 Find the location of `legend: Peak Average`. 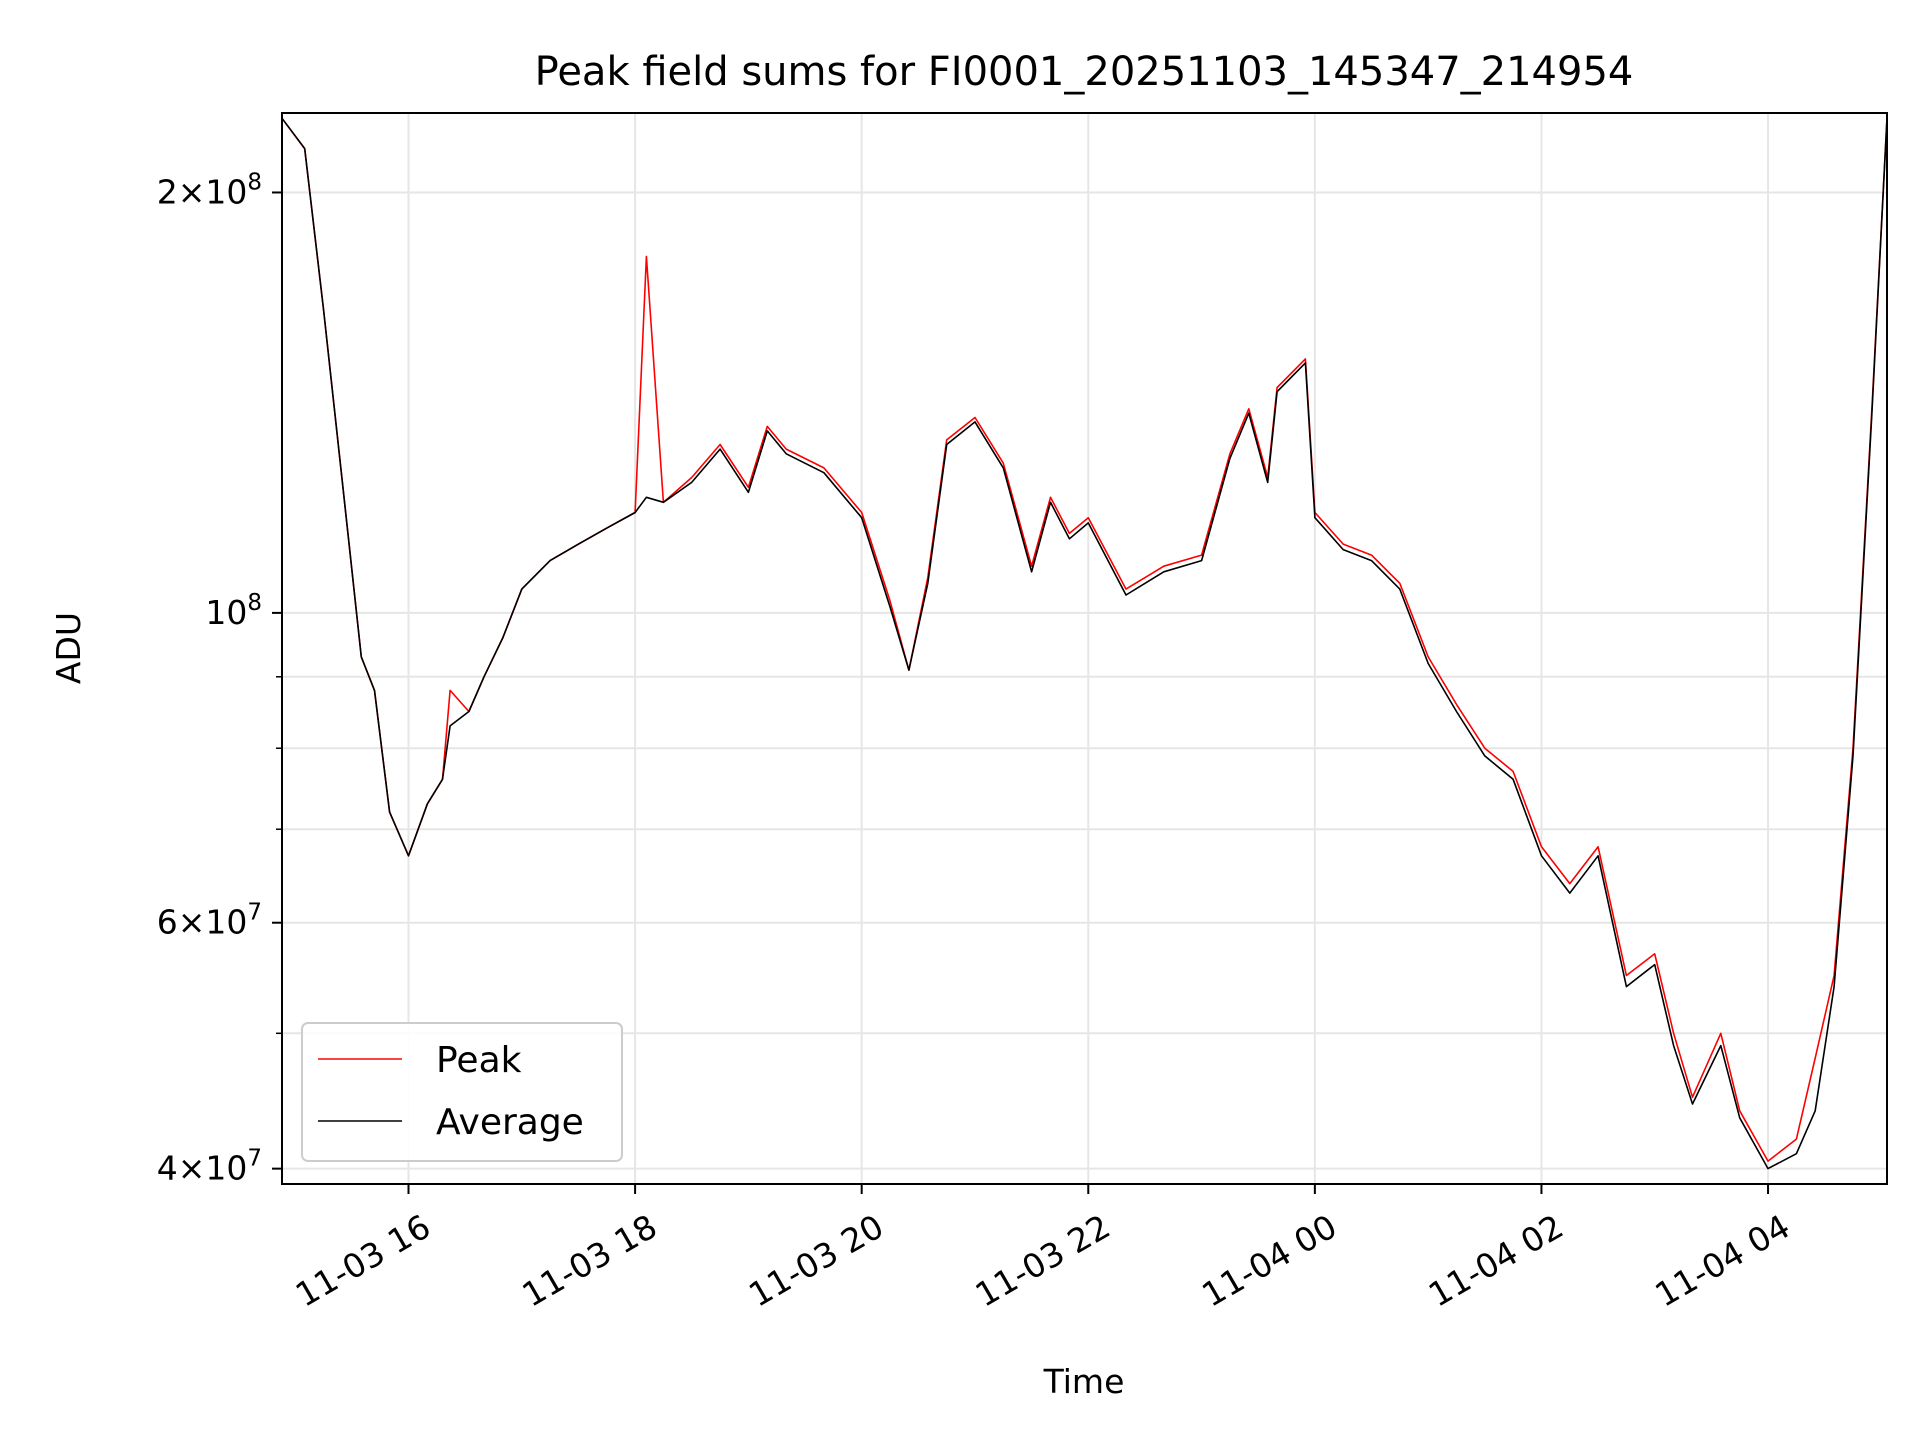

legend: Peak Average is located at coordinates (462, 1092).